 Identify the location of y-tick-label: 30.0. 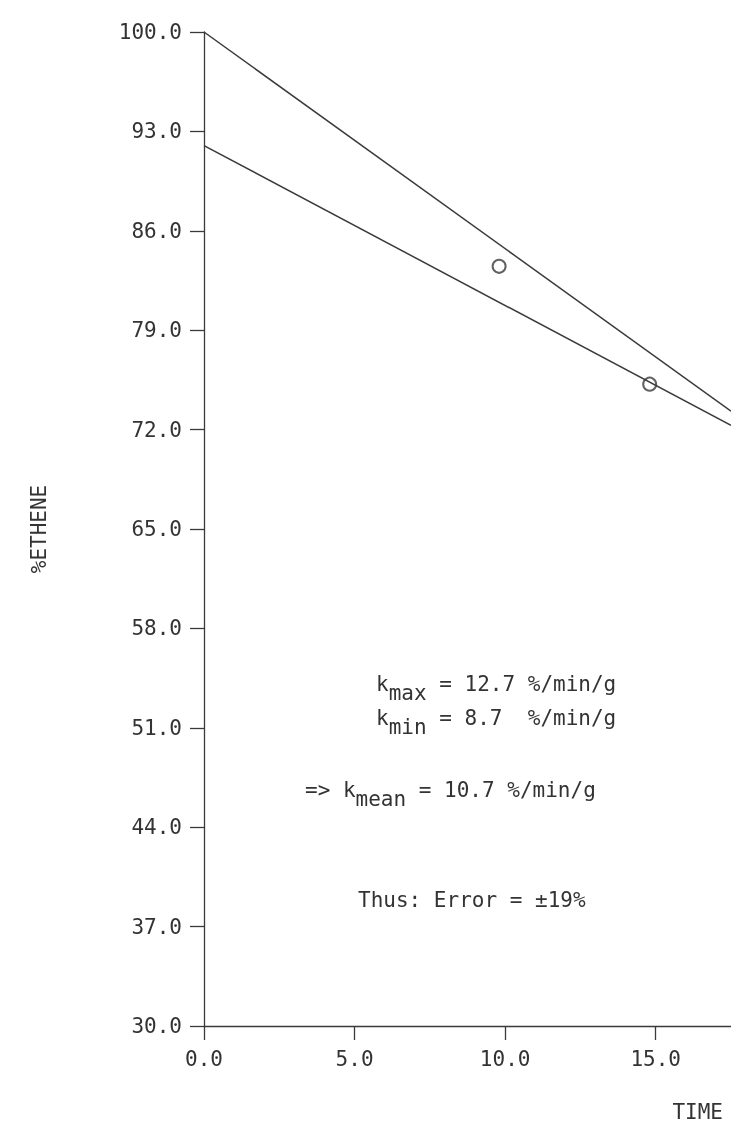
(156, 1026).